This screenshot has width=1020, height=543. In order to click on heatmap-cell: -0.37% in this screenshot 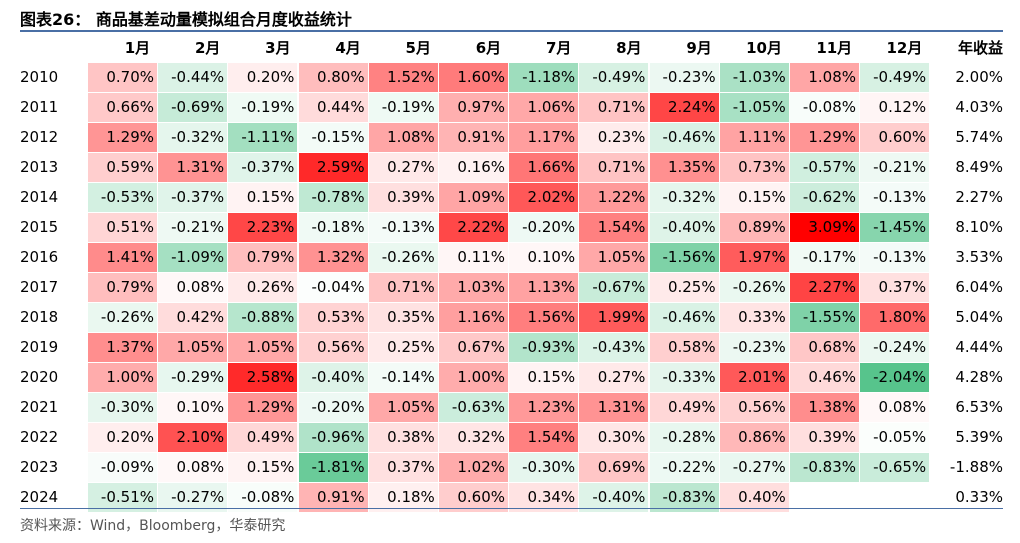, I will do `click(193, 197)`.